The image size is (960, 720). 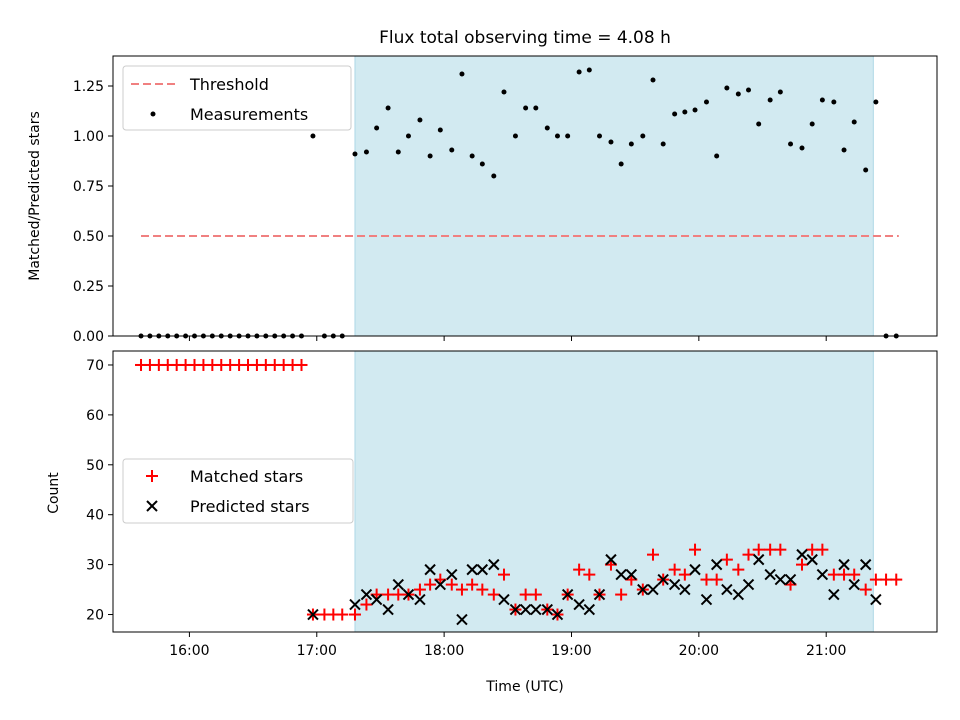 I want to click on legend-measurements-label: Measurements, so click(x=249, y=114).